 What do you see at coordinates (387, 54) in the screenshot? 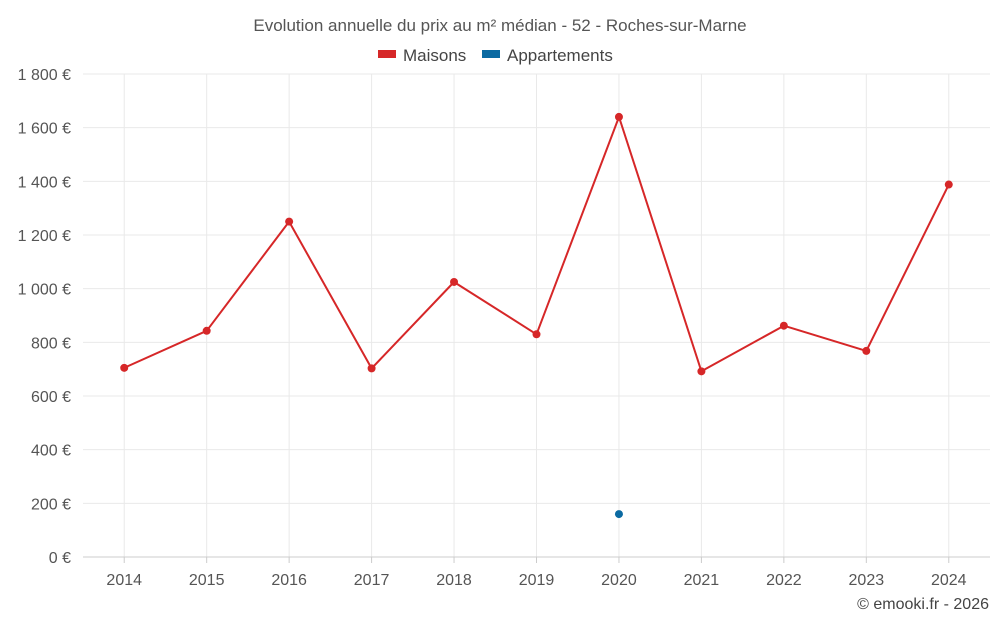
I see `legend-swatch-maisons` at bounding box center [387, 54].